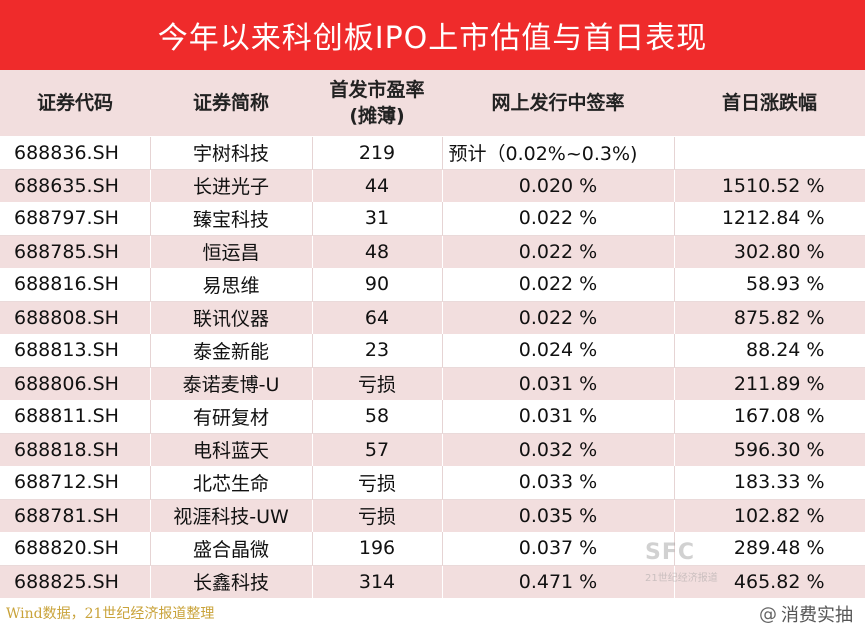 The width and height of the screenshot is (865, 628). I want to click on cell-change: 1510.52 %, so click(769, 185).